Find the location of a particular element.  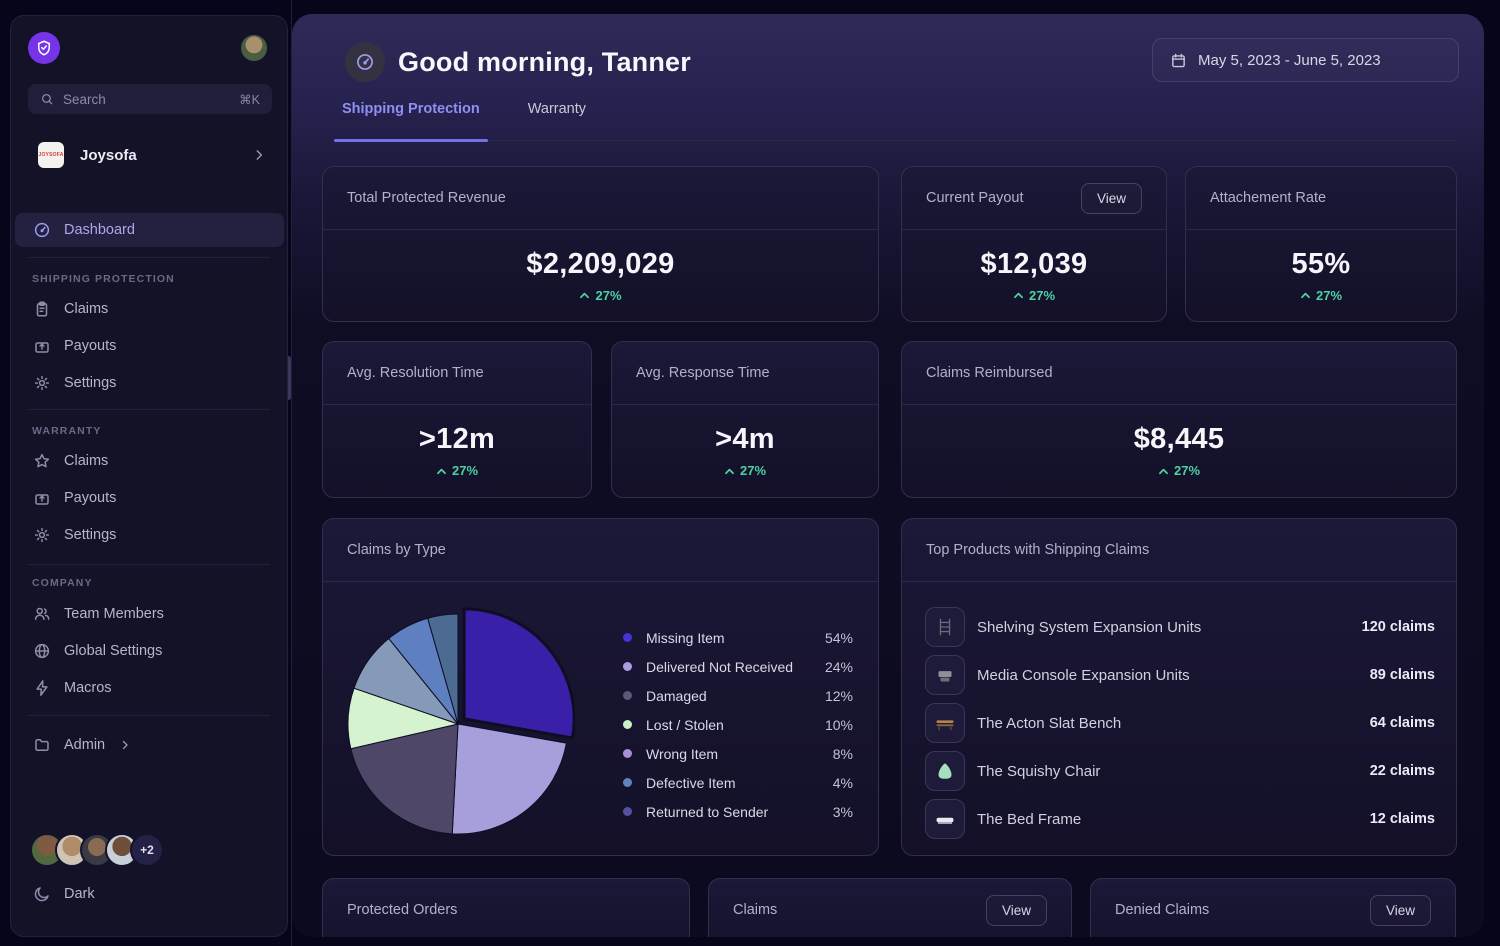

user-avatar is located at coordinates (254, 48).